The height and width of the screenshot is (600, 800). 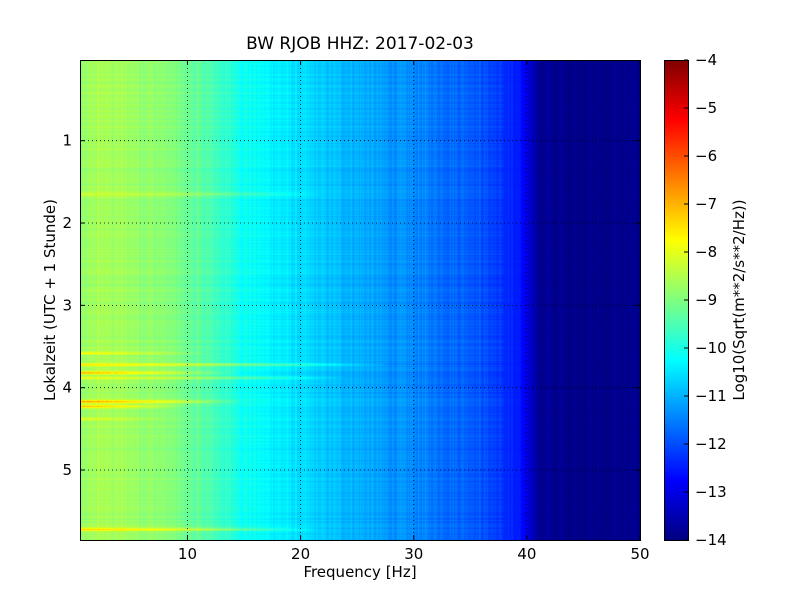 I want to click on colorbar-tick-label: −10, so click(x=711, y=348).